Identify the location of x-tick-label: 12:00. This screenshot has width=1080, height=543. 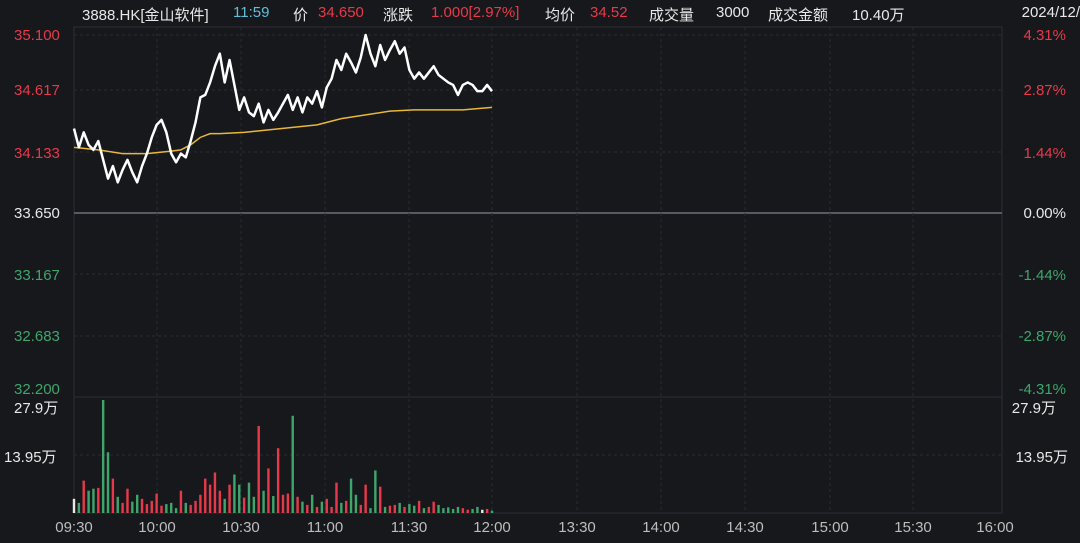
(492, 527).